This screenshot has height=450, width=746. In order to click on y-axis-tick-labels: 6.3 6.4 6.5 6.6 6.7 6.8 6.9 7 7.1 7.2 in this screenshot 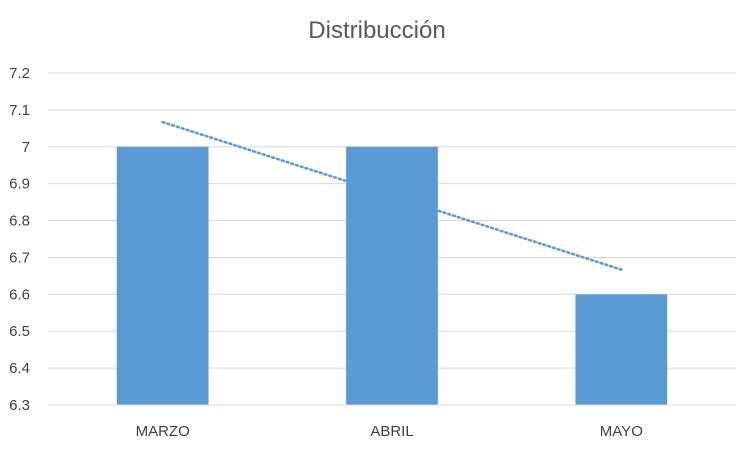, I will do `click(19, 239)`.